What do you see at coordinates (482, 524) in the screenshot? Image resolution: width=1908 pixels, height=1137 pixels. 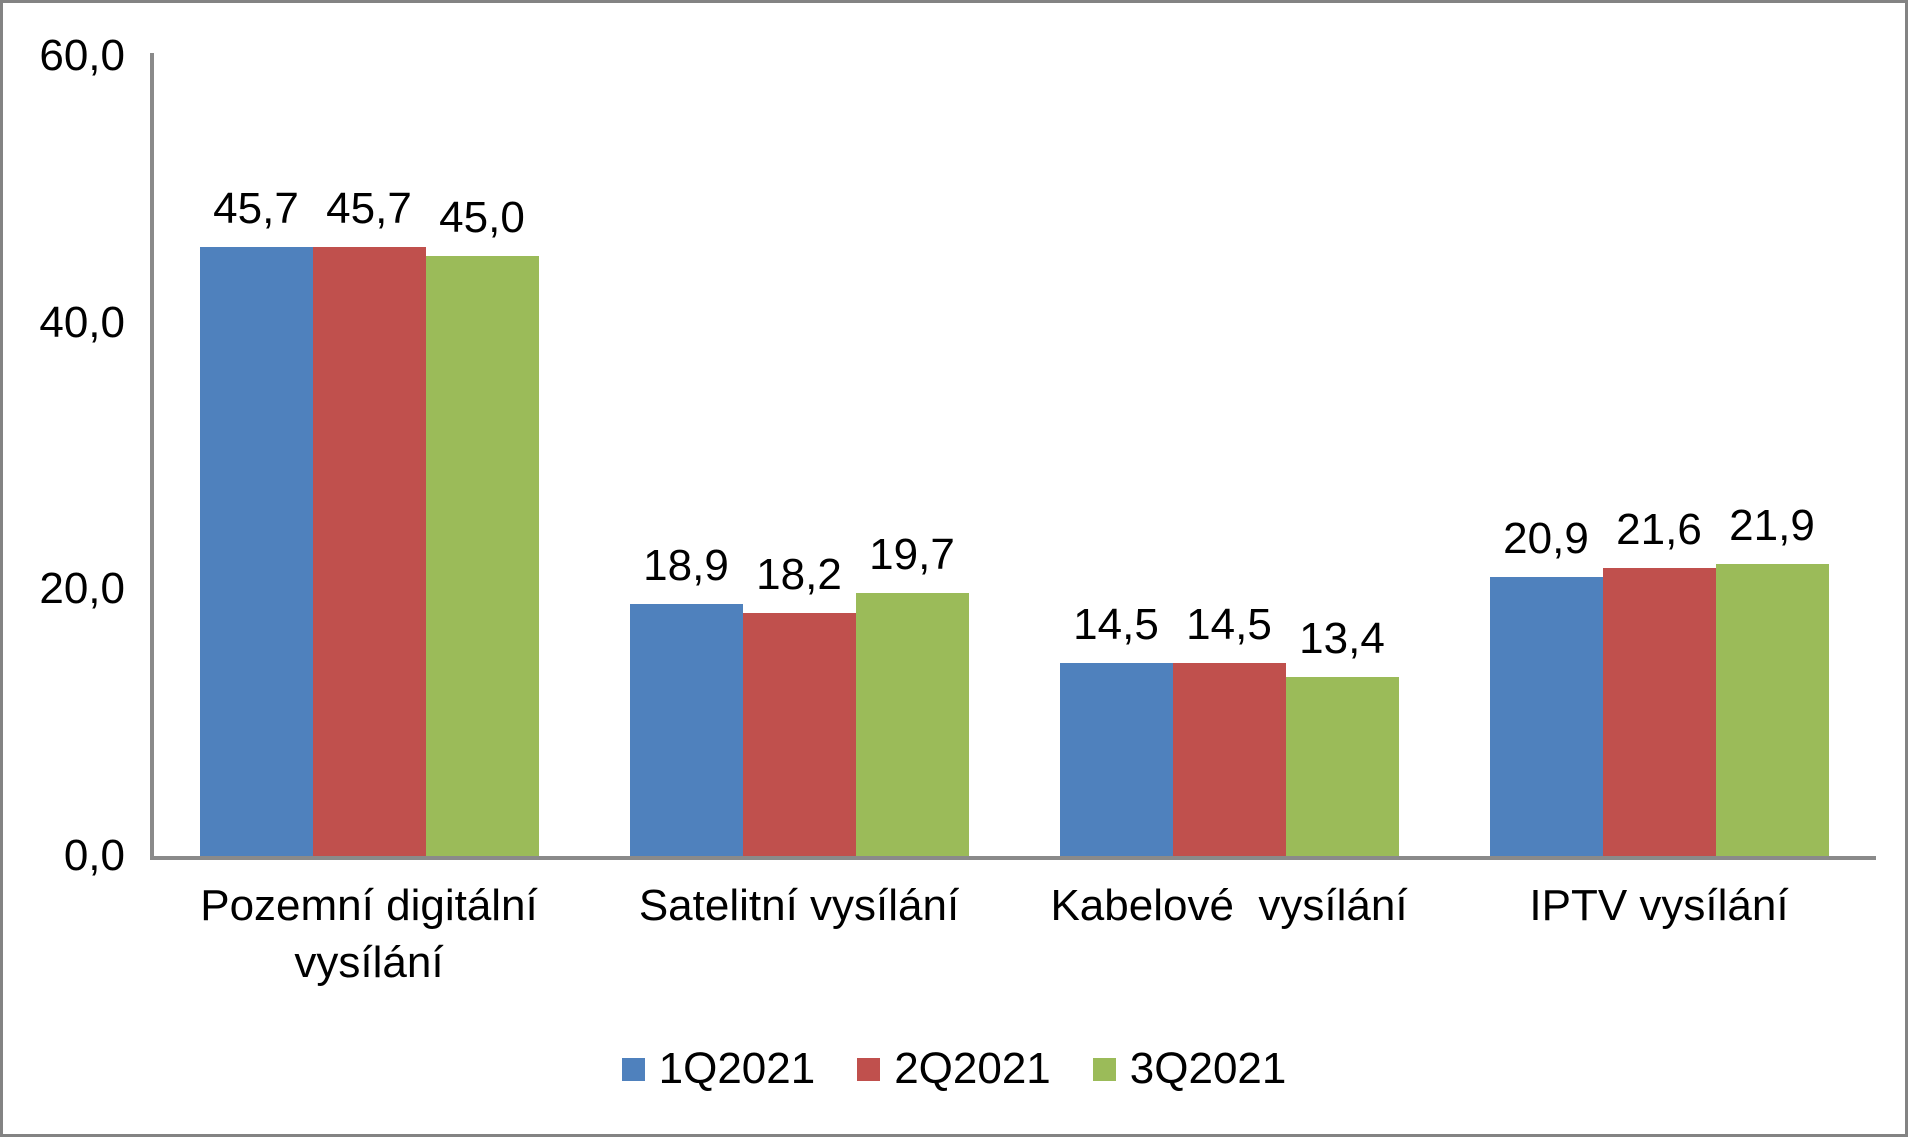 I see `bar-3q2021-category-0: 45,0` at bounding box center [482, 524].